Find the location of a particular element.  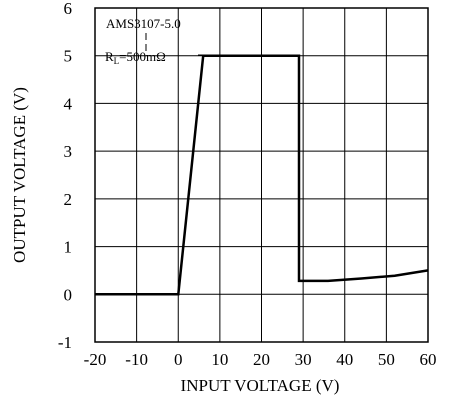

y-tick-label: 2 is located at coordinates (68, 199).